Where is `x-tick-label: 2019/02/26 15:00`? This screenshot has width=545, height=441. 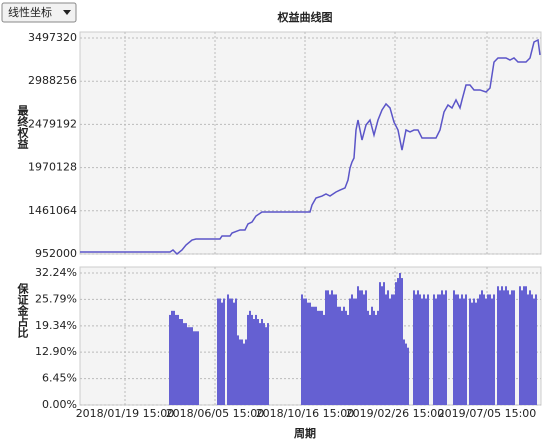
x-tick-label: 2019/02/26 15:00 is located at coordinates (395, 413).